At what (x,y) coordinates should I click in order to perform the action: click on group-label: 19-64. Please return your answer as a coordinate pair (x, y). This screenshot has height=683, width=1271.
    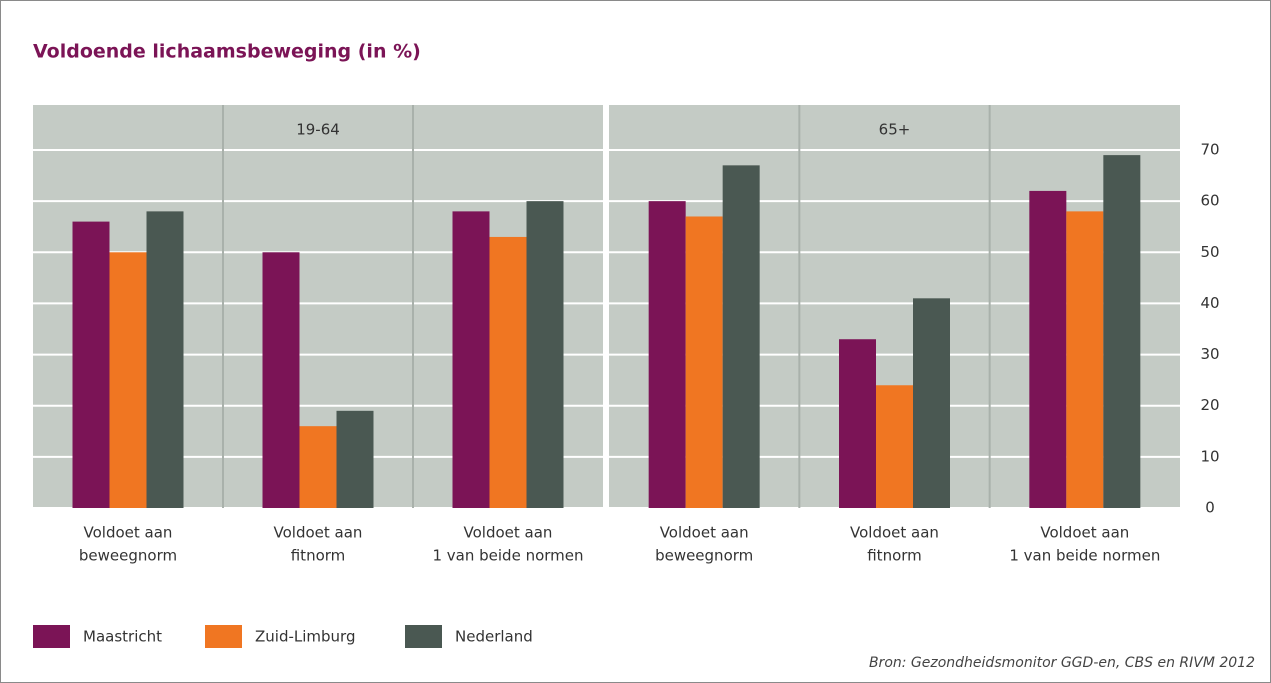
    Looking at the image, I should click on (318, 130).